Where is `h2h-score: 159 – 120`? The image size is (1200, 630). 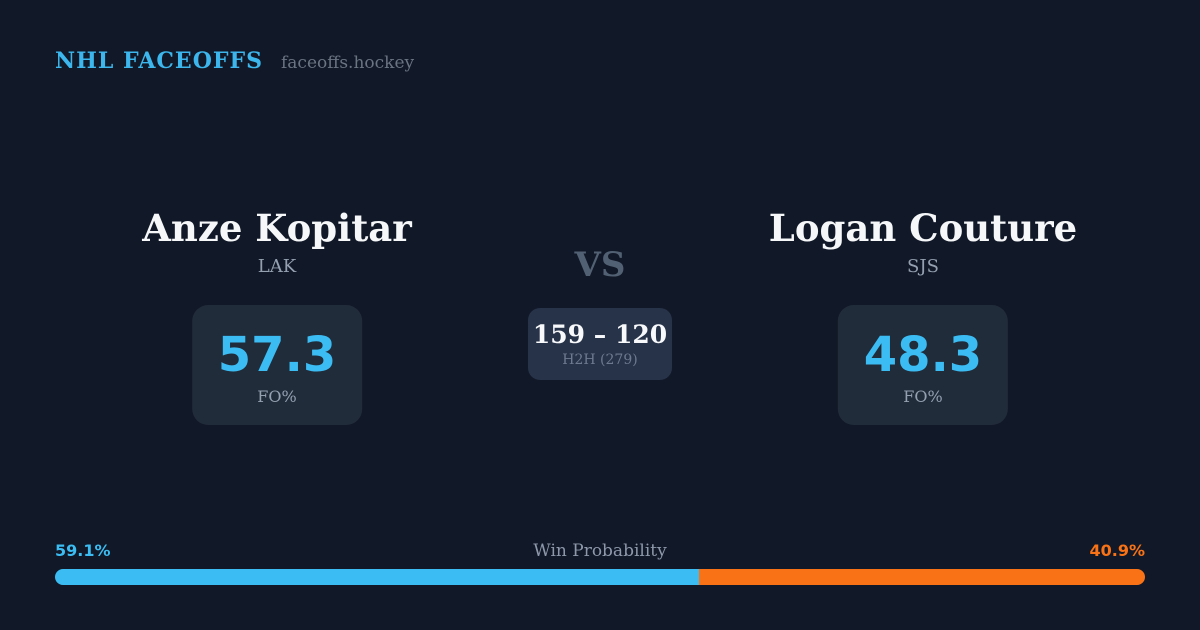
h2h-score: 159 – 120 is located at coordinates (600, 334).